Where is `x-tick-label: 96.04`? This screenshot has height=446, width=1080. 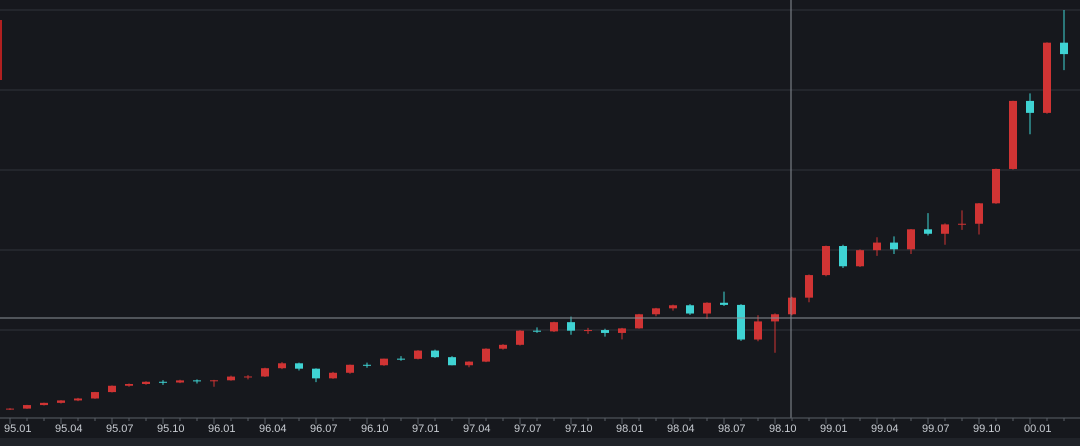 x-tick-label: 96.04 is located at coordinates (273, 429).